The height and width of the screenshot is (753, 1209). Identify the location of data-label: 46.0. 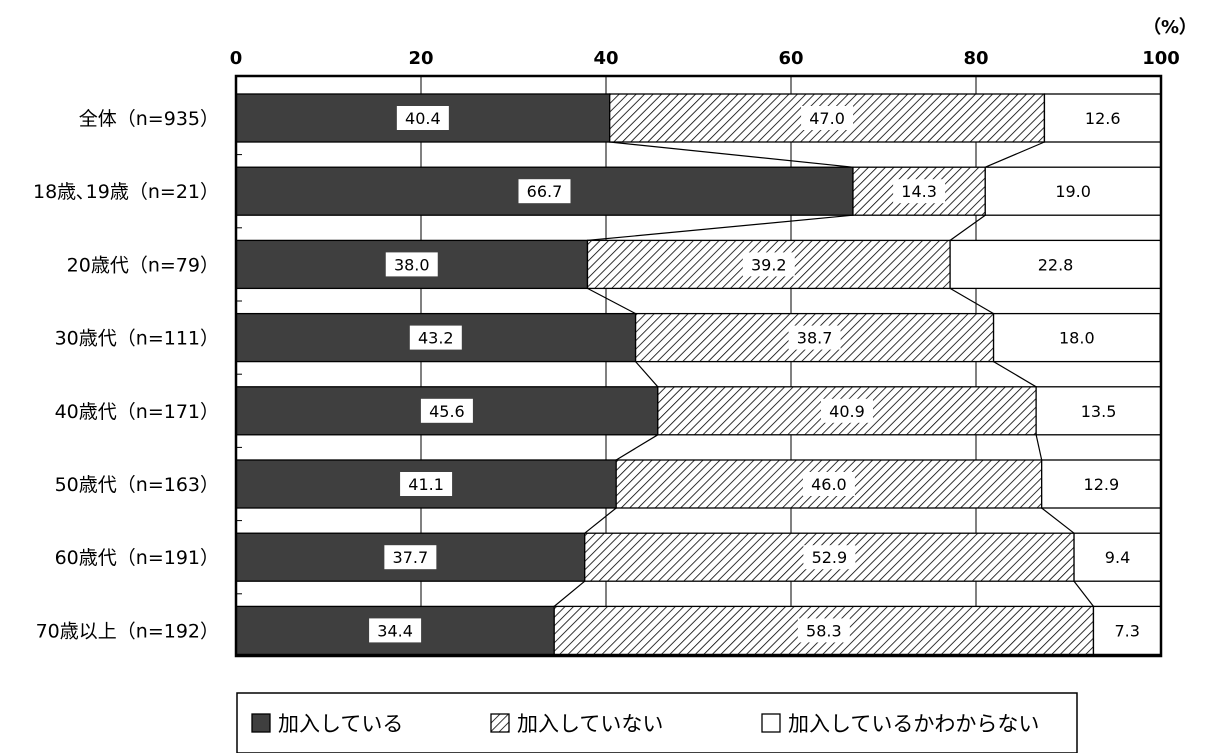
(829, 484).